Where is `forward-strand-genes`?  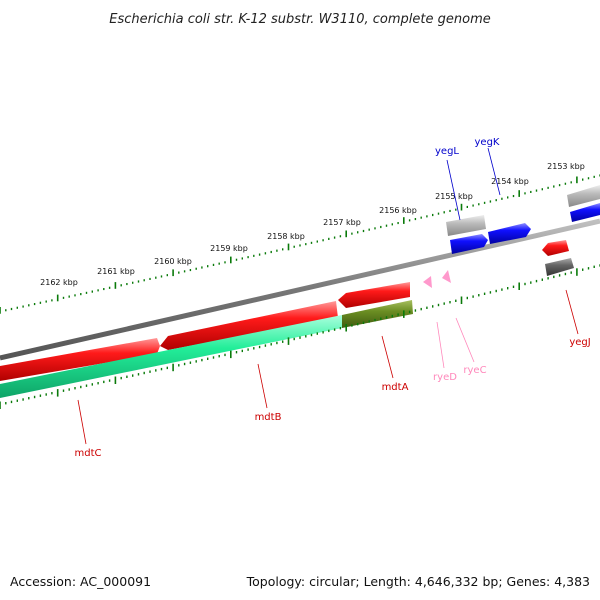
forward-strand-genes is located at coordinates (205, 331).